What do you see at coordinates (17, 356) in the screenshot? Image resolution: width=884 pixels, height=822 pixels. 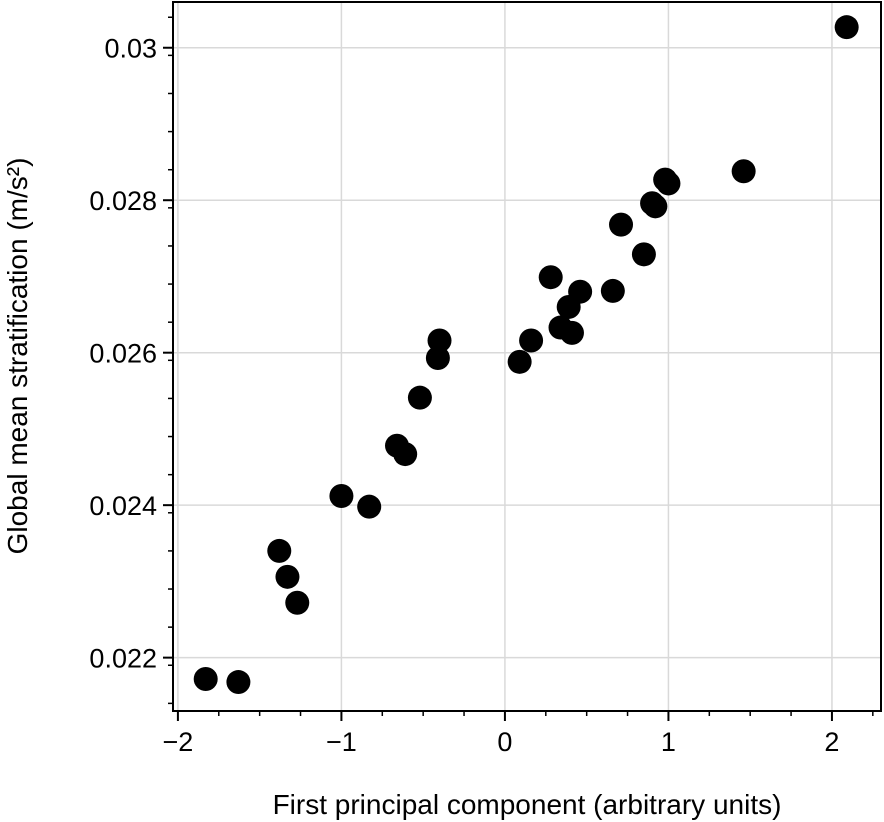 I see `y-axis-label: Global mean stratification (m/s²)` at bounding box center [17, 356].